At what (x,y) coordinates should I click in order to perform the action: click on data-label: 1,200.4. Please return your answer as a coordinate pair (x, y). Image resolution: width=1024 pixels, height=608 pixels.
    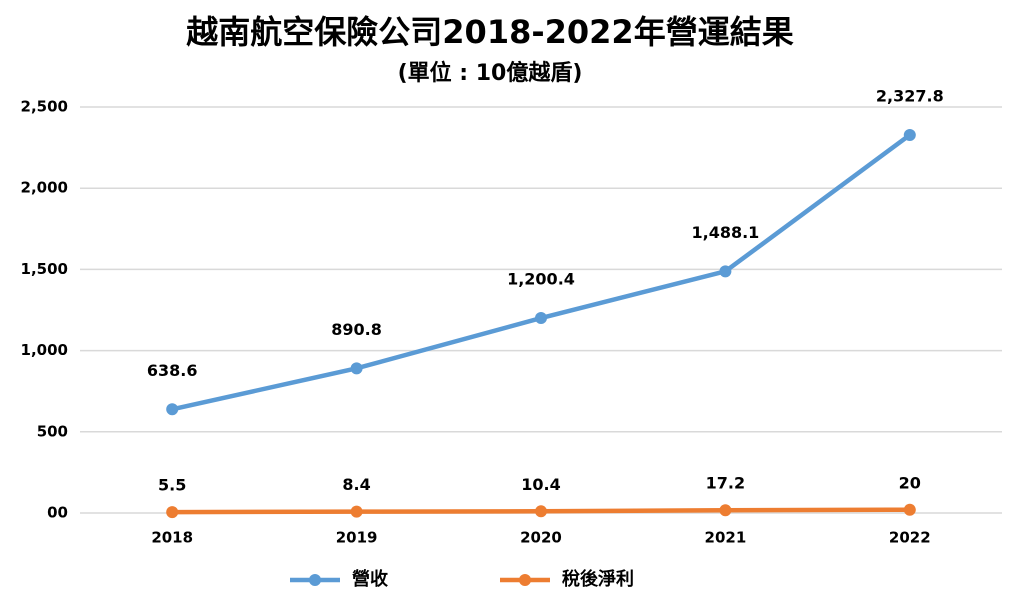
    Looking at the image, I should click on (541, 279).